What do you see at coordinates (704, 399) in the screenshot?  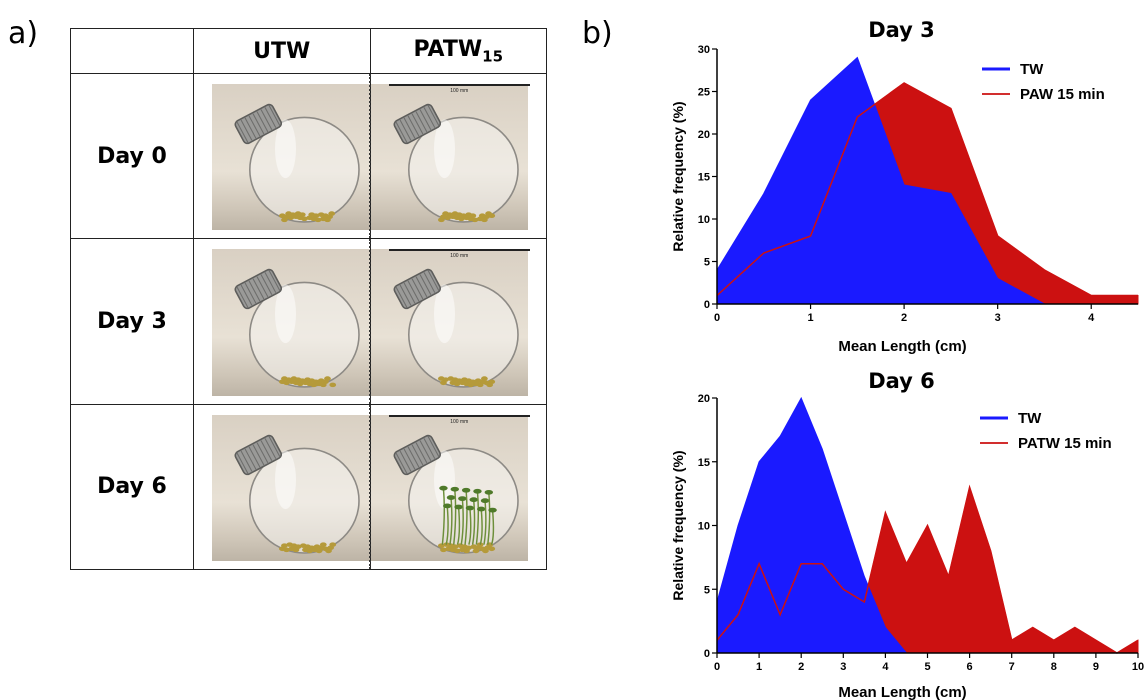 I see `chart2-y-tick-label: 20` at bounding box center [704, 399].